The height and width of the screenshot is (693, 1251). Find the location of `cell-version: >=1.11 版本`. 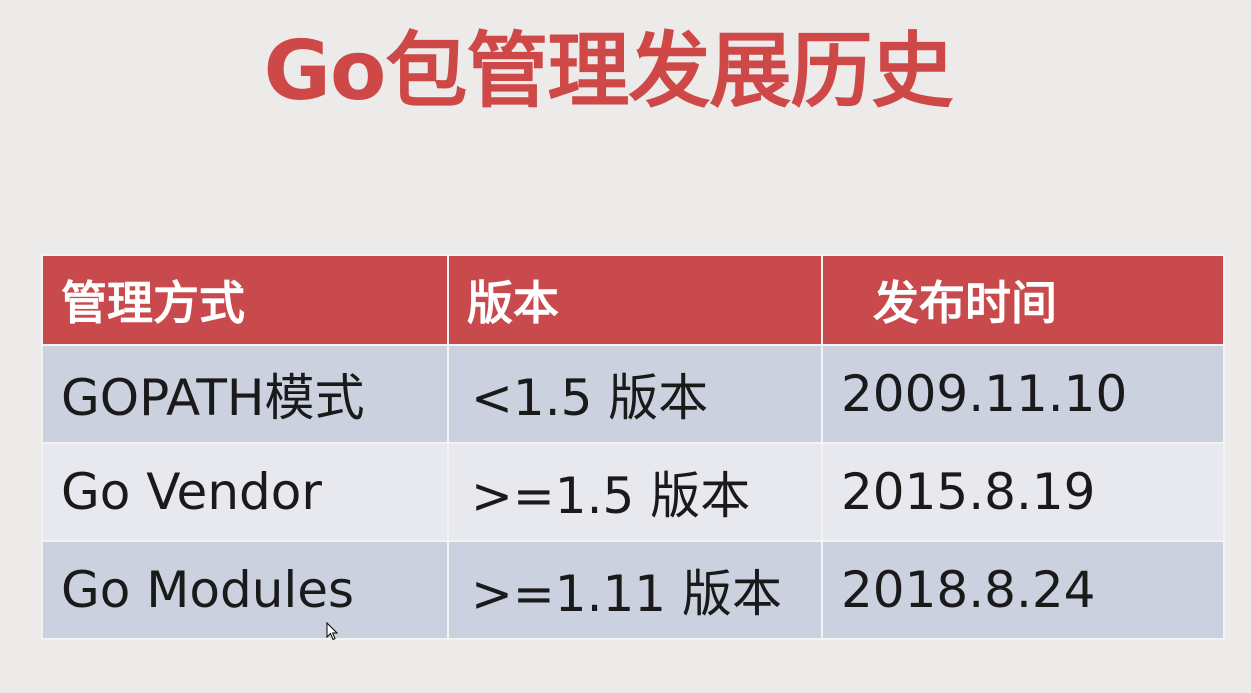

cell-version: >=1.11 版本 is located at coordinates (635, 590).